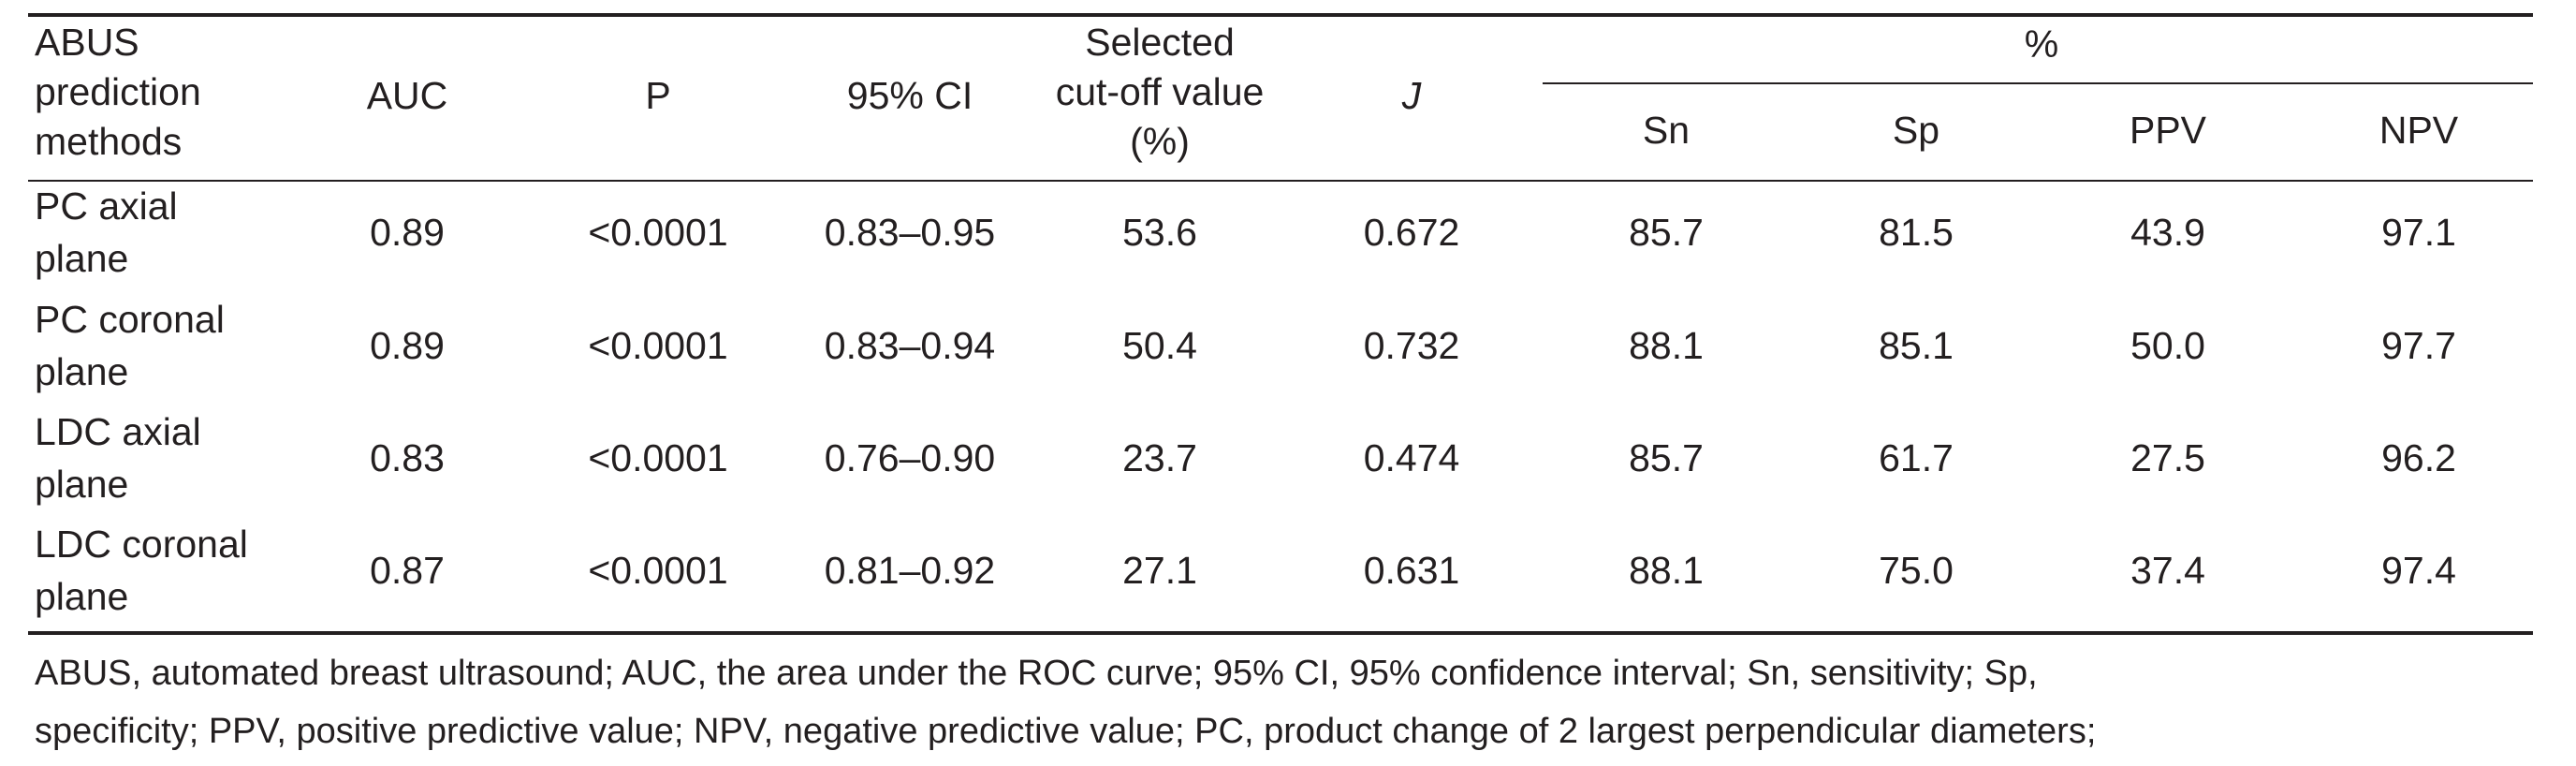 The image size is (2576, 766). What do you see at coordinates (2038, 83) in the screenshot?
I see `percent-group-rule` at bounding box center [2038, 83].